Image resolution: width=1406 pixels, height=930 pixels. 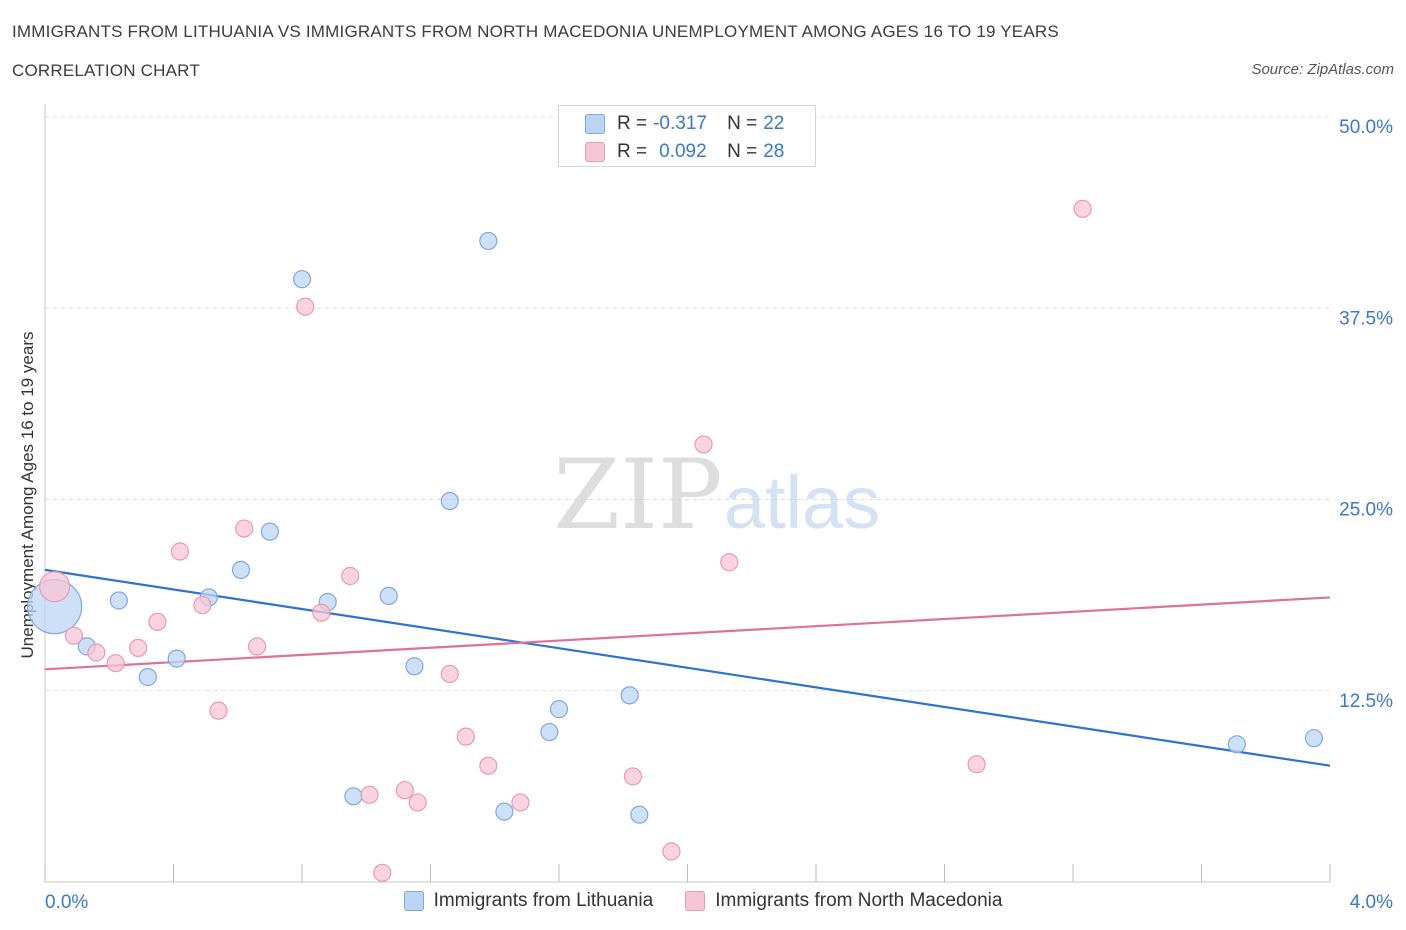 What do you see at coordinates (1366, 701) in the screenshot?
I see `y-tick-label: 12.5%` at bounding box center [1366, 701].